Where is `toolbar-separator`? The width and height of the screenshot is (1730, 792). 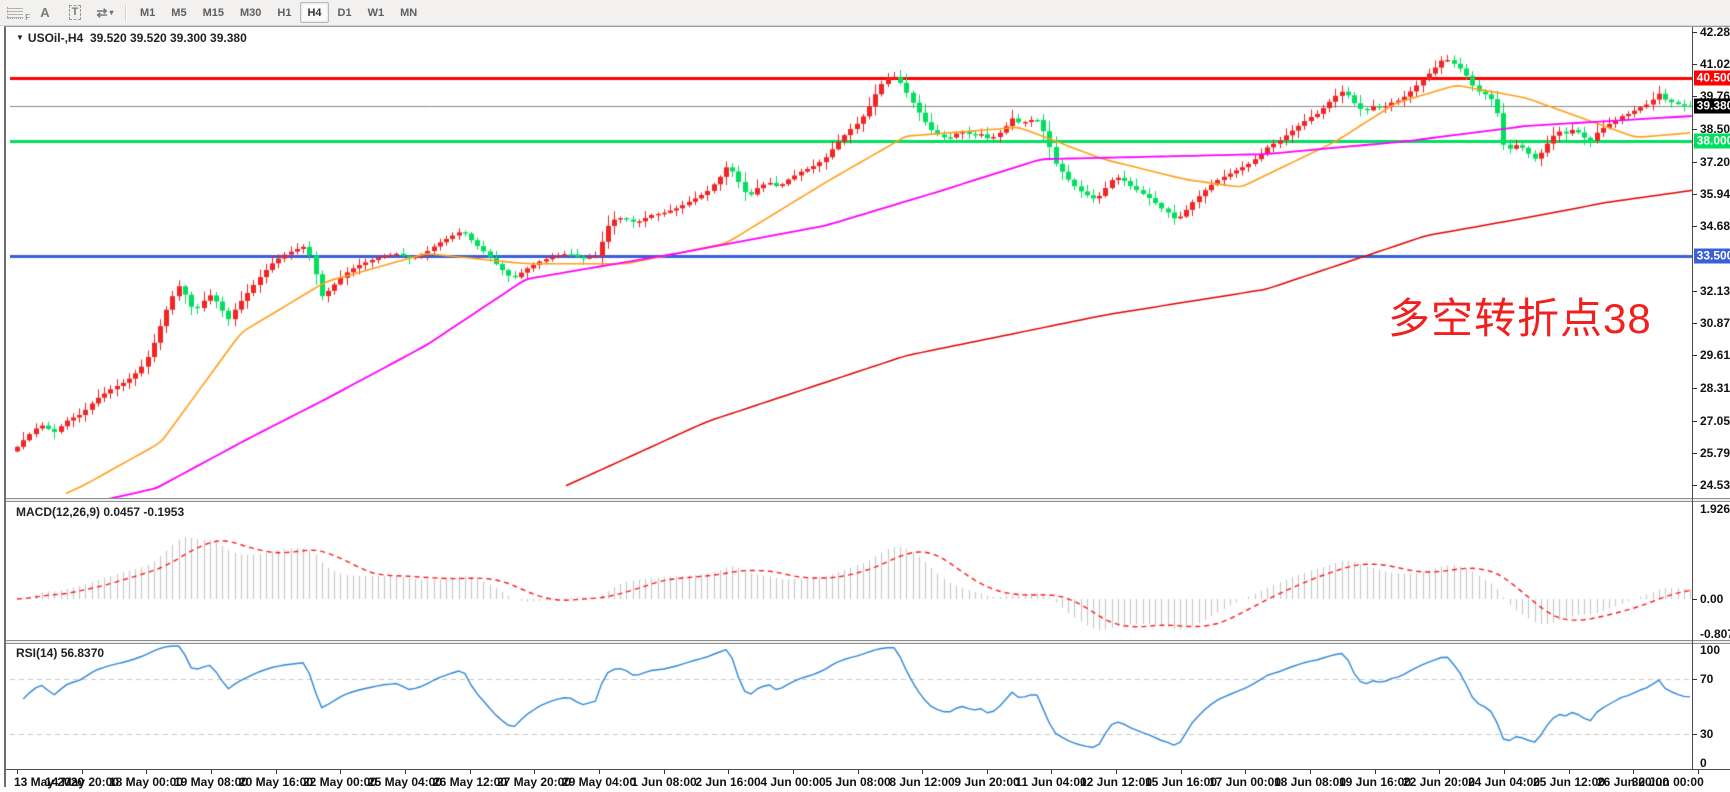
toolbar-separator is located at coordinates (126, 12).